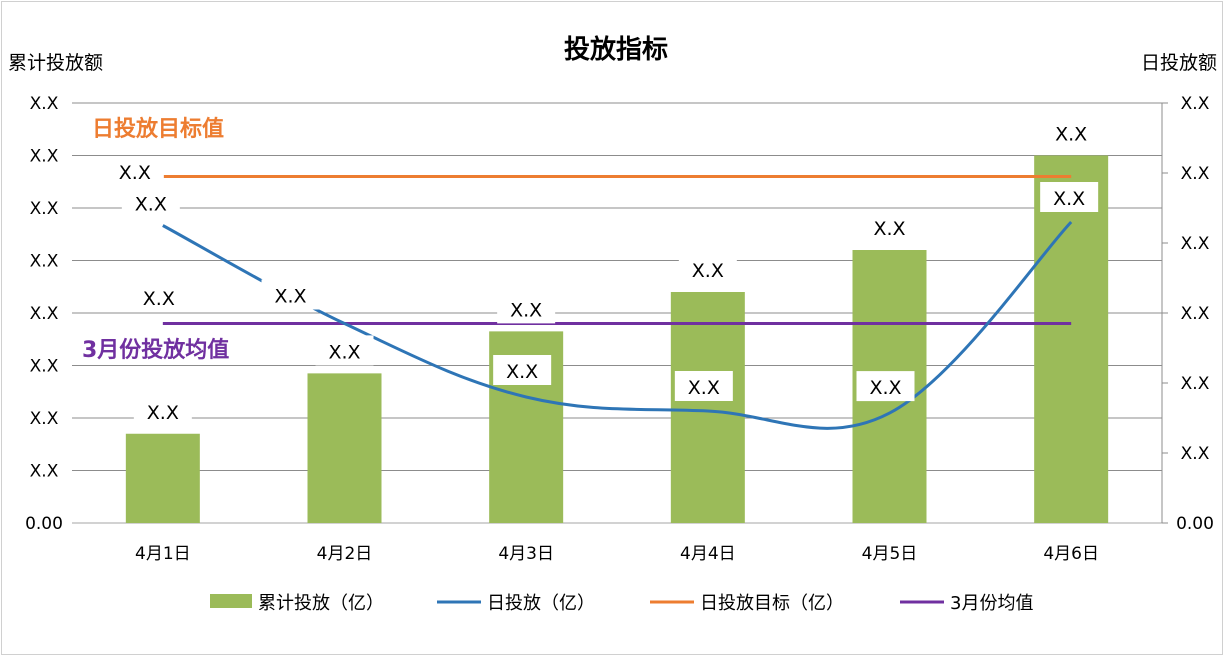 This screenshot has width=1226, height=658. What do you see at coordinates (321, 603) in the screenshot?
I see `legend-label: 累计投放（亿）` at bounding box center [321, 603].